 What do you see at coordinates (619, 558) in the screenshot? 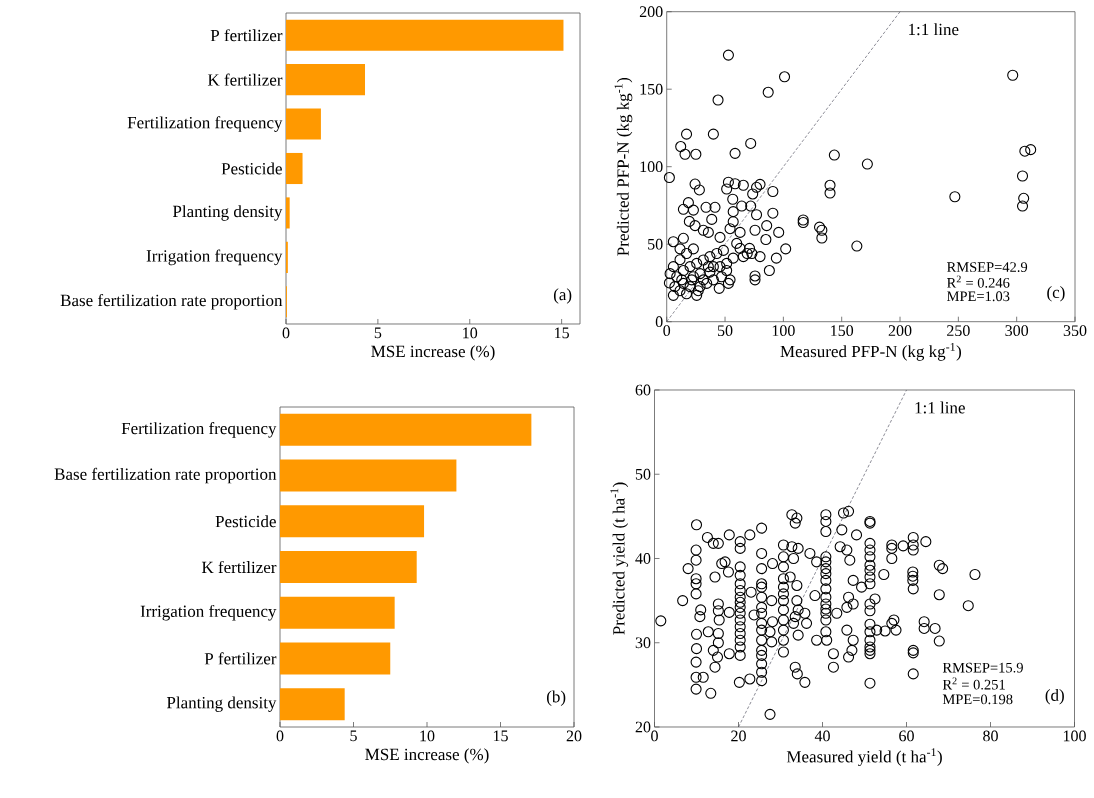
I see `y-axis-title: Predicted yield (t ha$^{-1}$)` at bounding box center [619, 558].